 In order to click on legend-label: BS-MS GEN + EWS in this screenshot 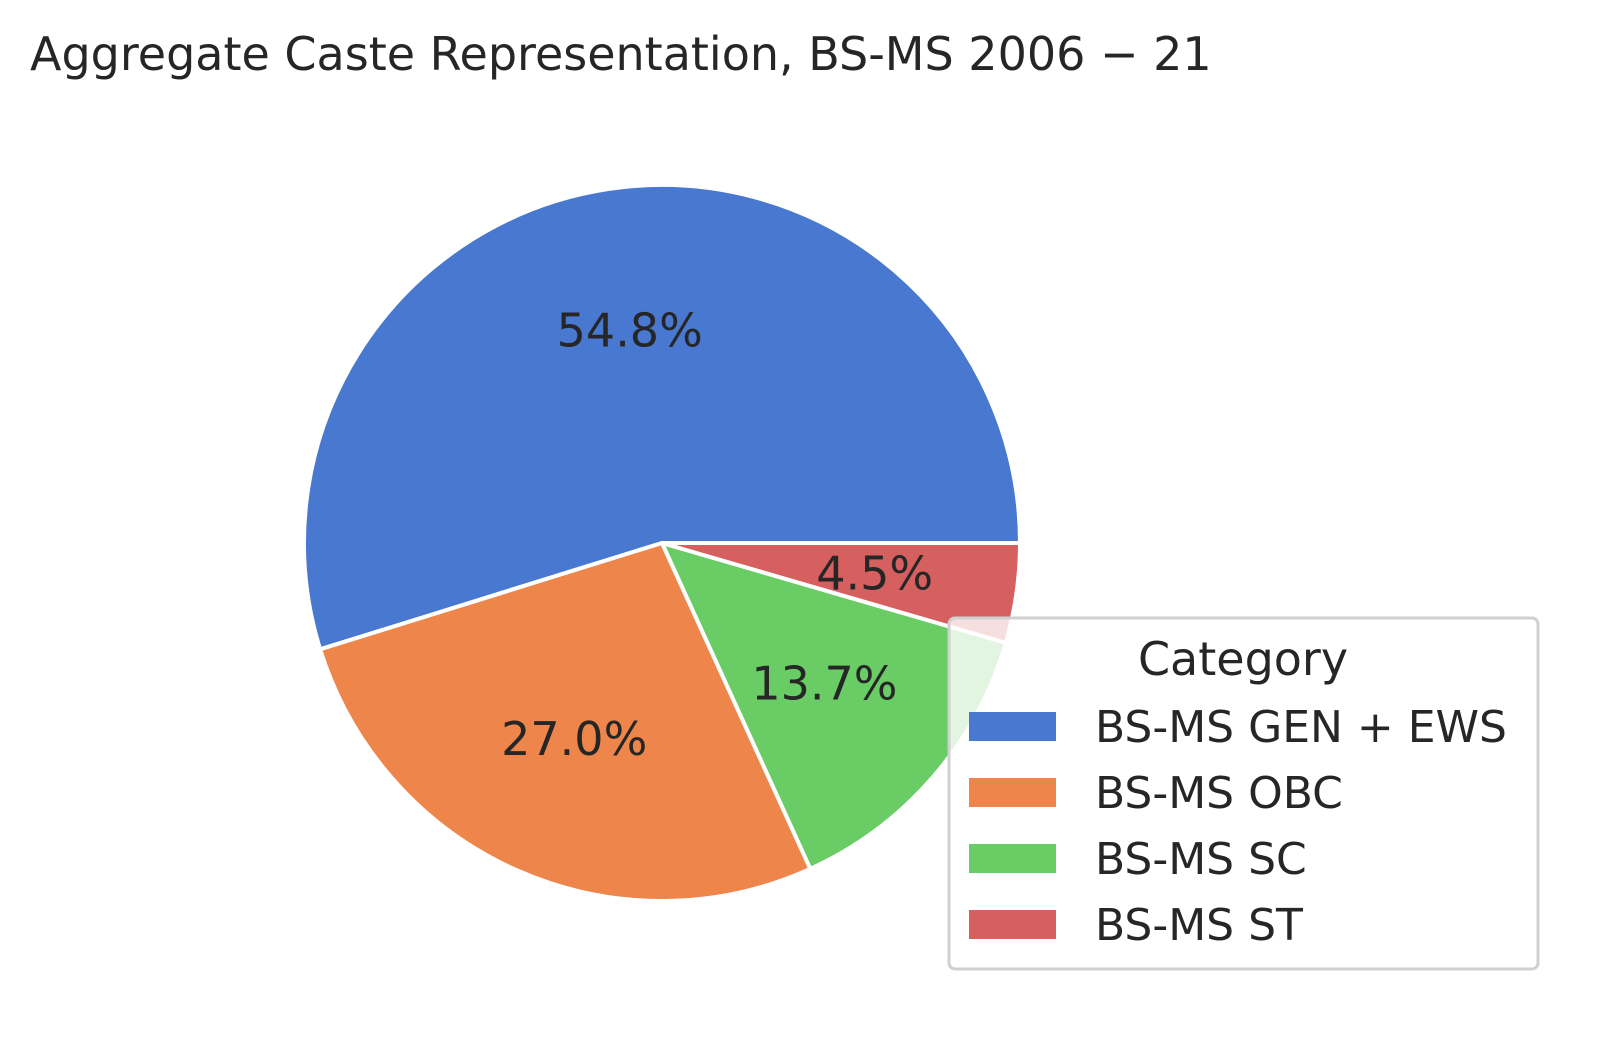, I will do `click(1301, 727)`.